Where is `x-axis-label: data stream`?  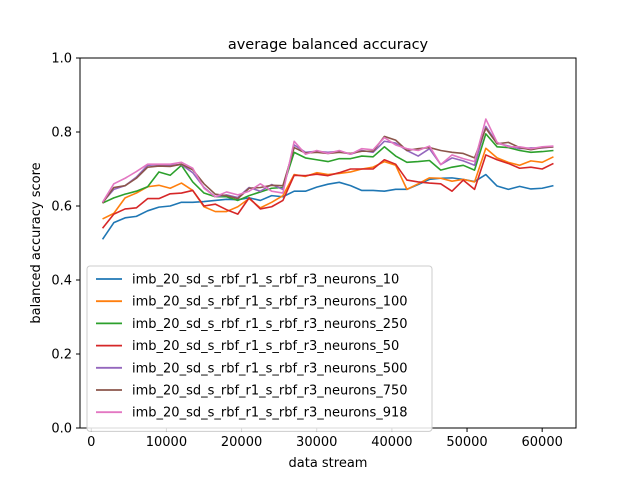 x-axis-label: data stream is located at coordinates (328, 463).